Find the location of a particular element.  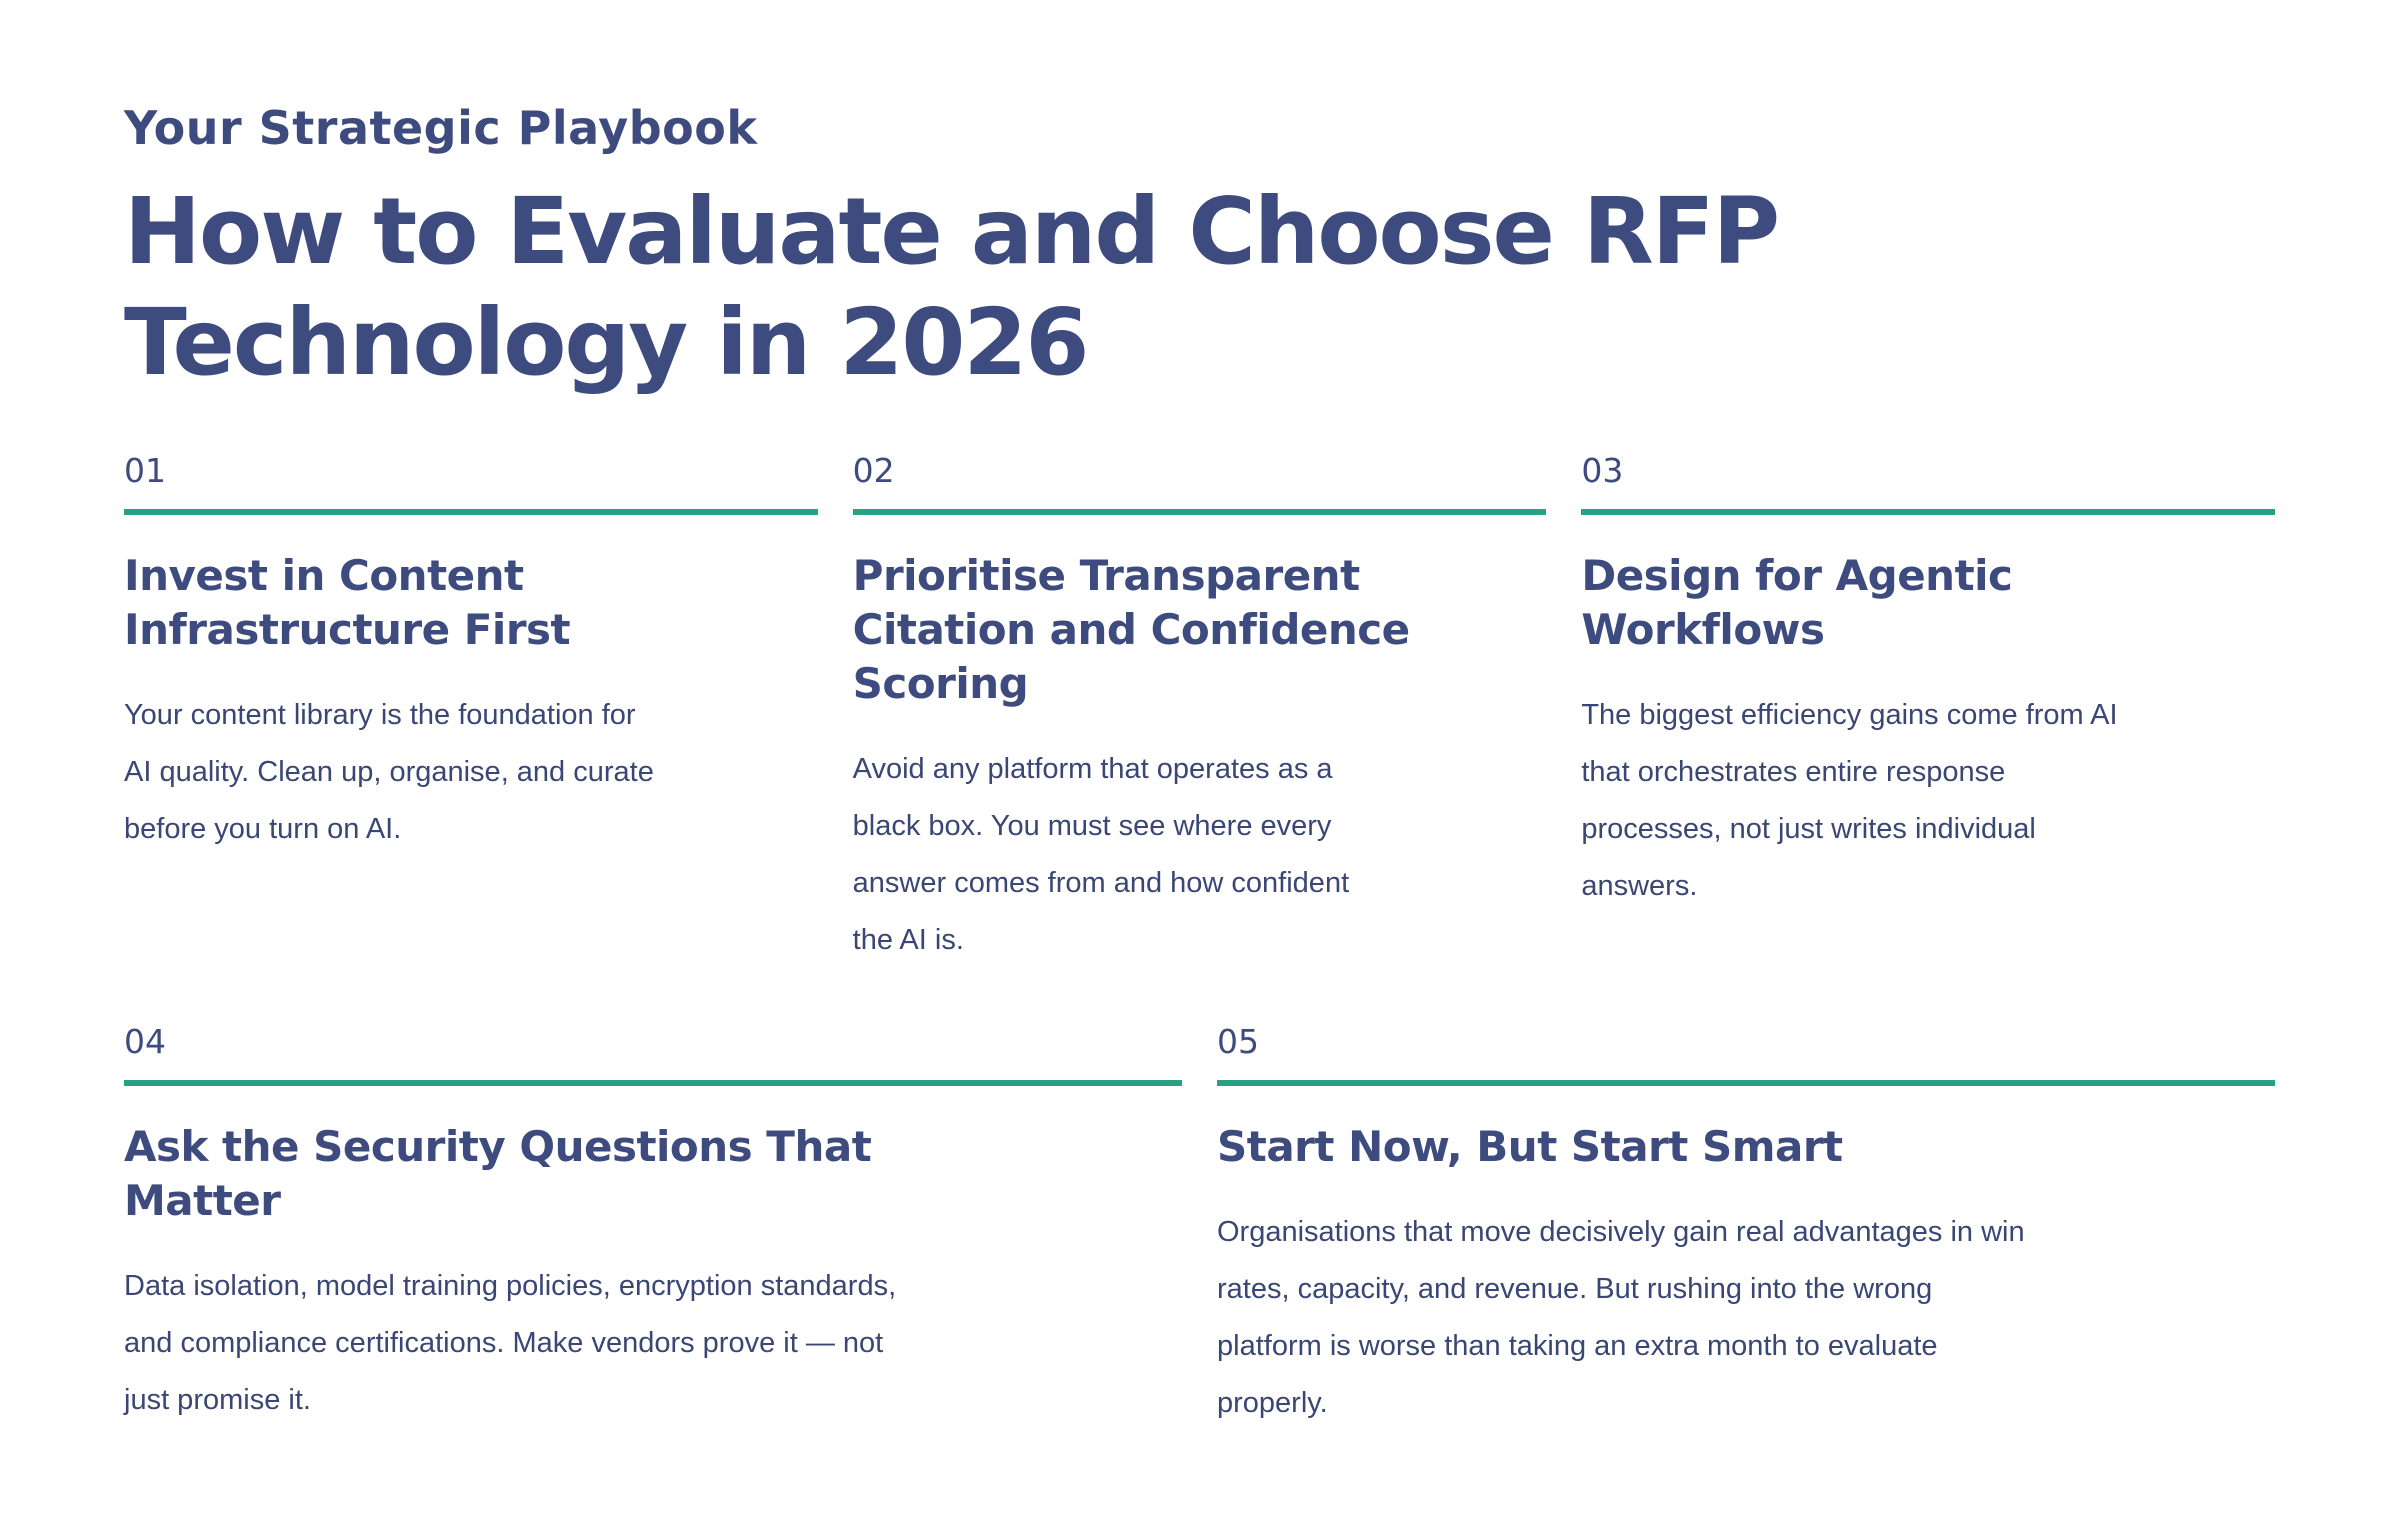

item-number: 02 is located at coordinates (873, 470).